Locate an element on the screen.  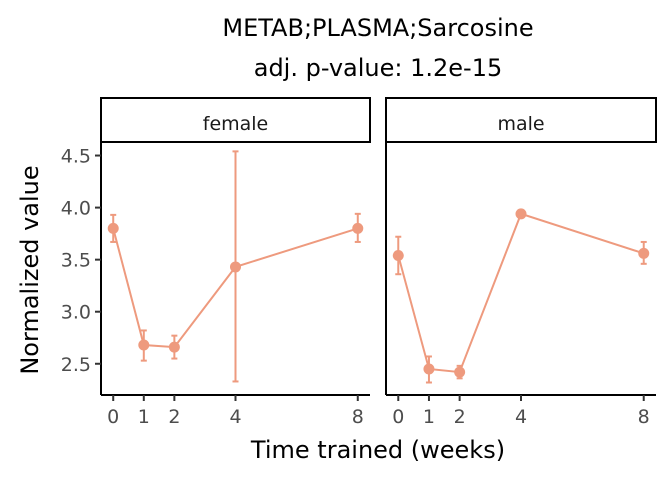
y-axis-label: Normalized value is located at coordinates (30, 269).